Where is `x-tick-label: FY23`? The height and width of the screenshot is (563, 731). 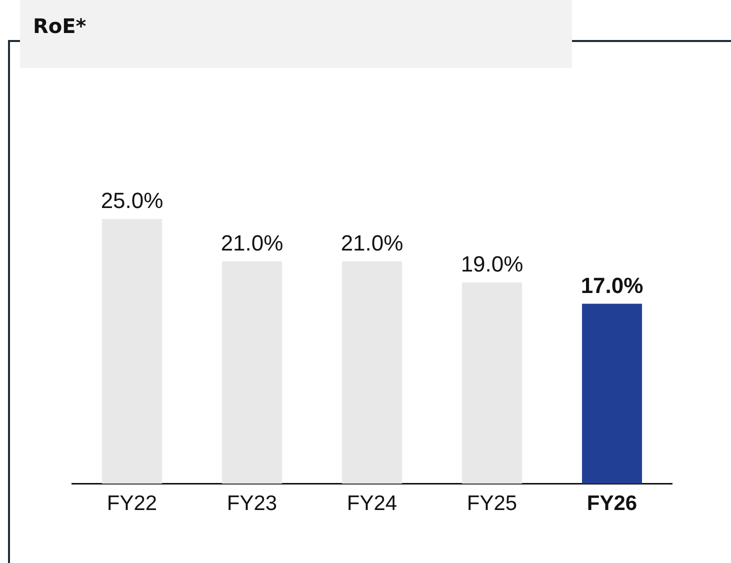 x-tick-label: FY23 is located at coordinates (252, 504).